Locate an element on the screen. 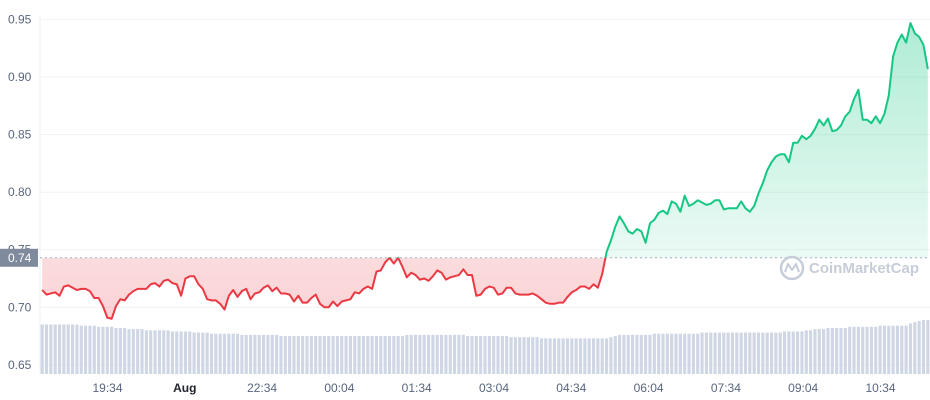  volume-bars is located at coordinates (485, 346).